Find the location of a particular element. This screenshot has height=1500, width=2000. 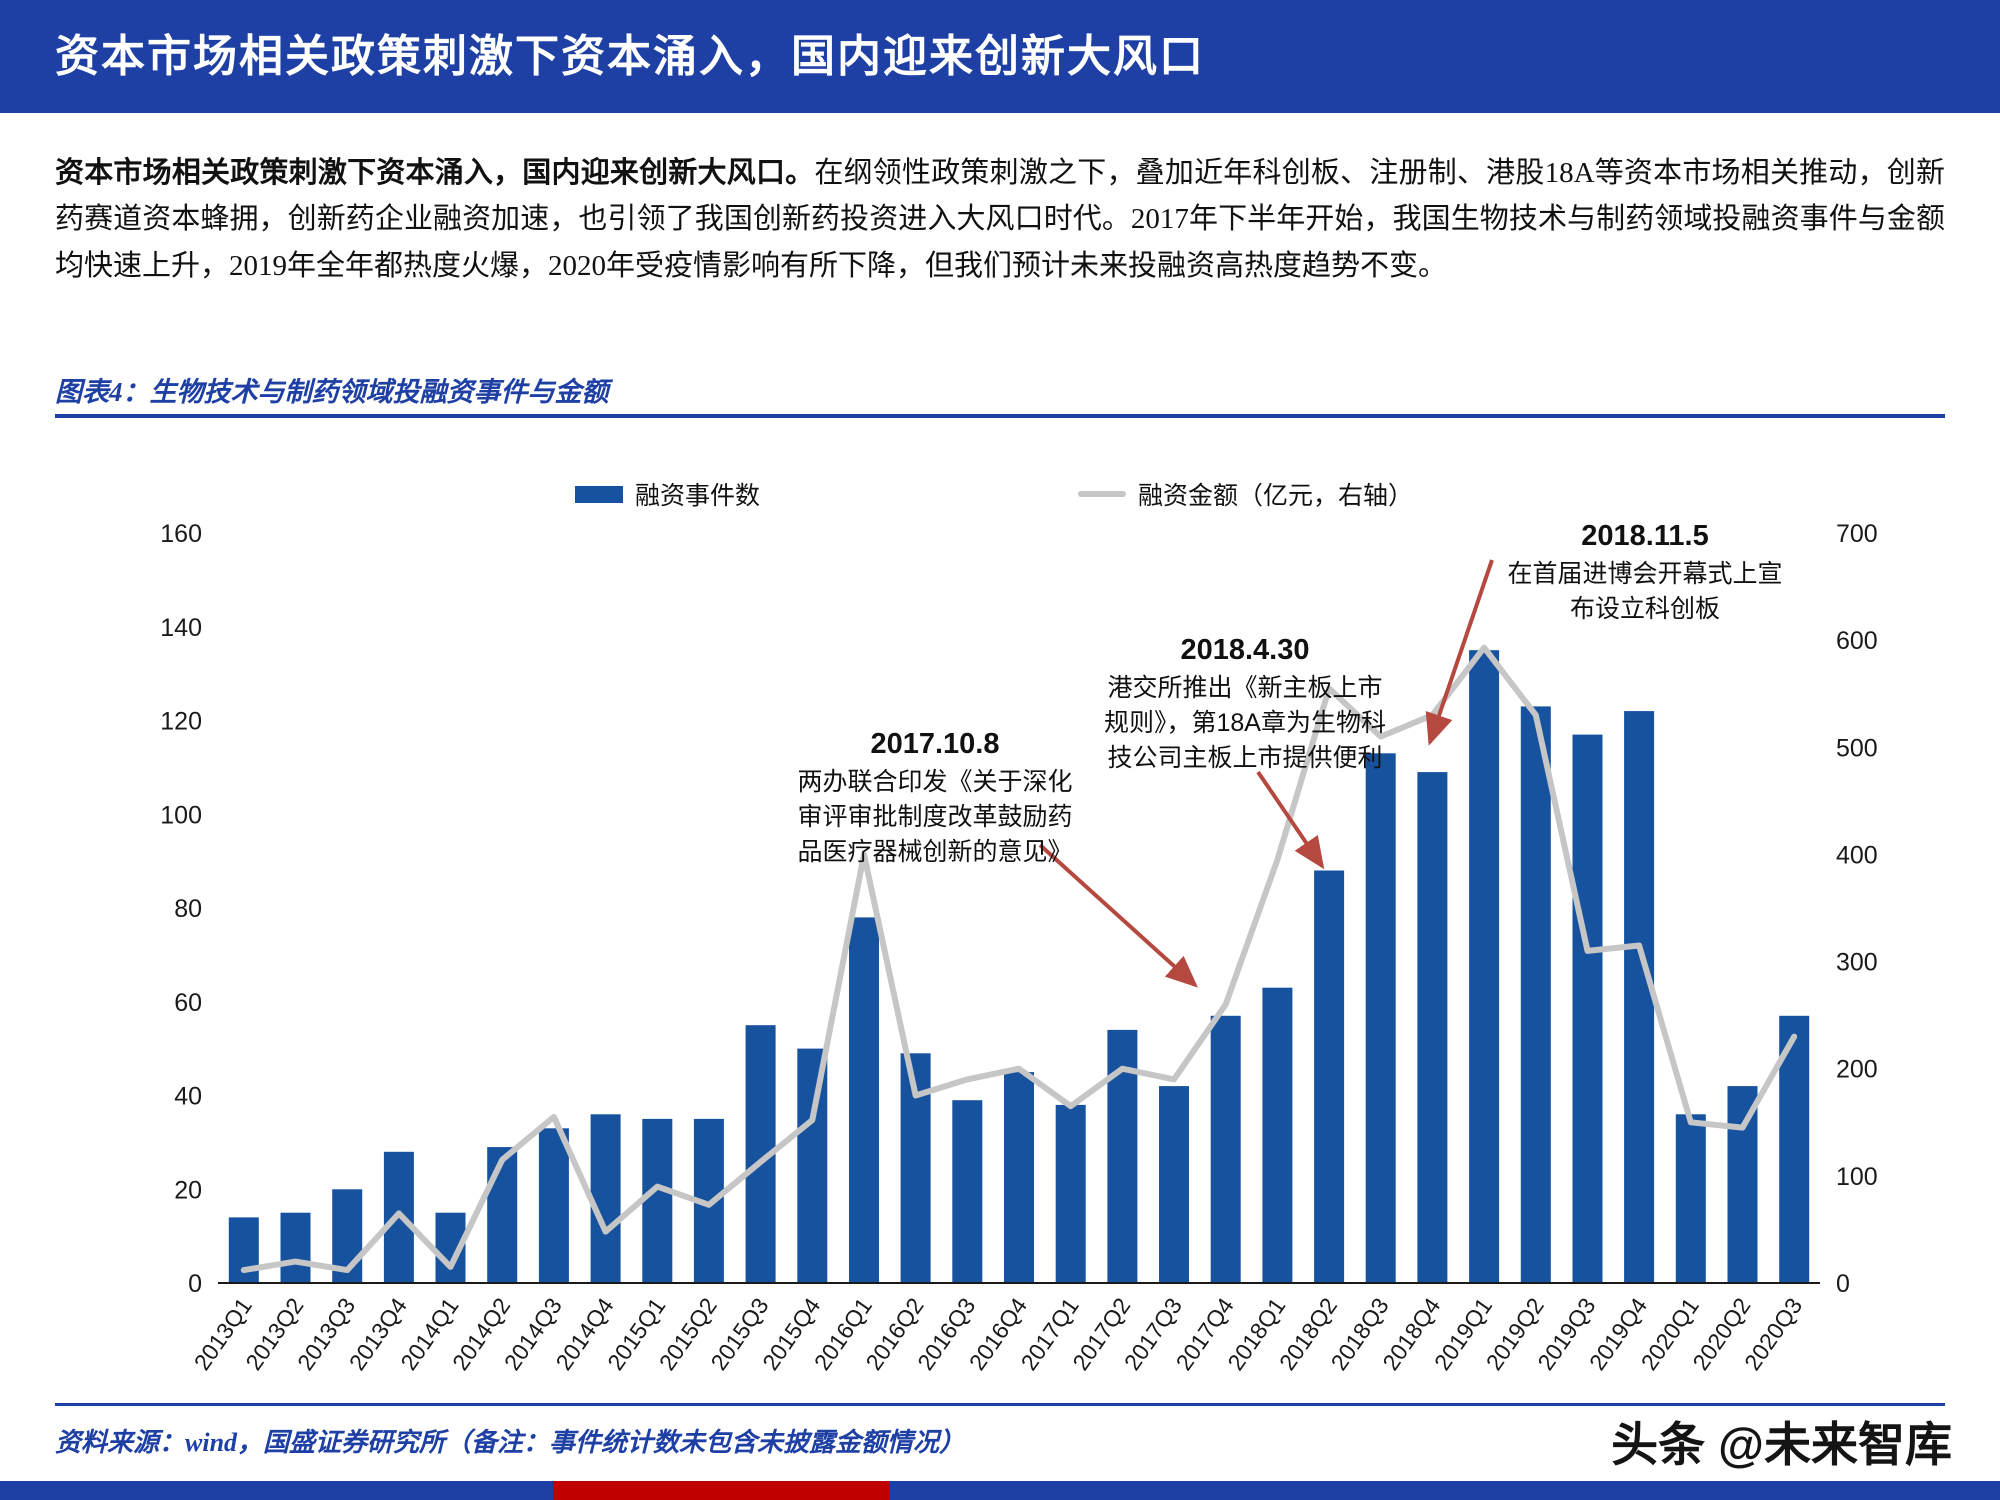

right-axis-tick: 500 is located at coordinates (1857, 748).